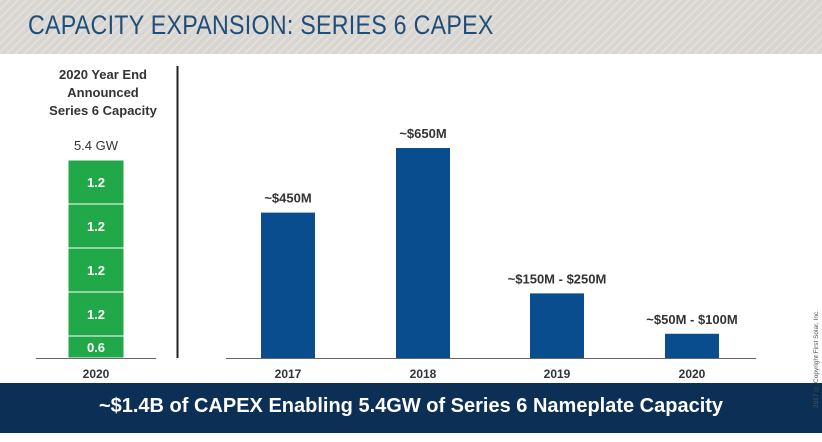 The width and height of the screenshot is (822, 442). I want to click on copyright-notice: 2017 © Copyright First Solar, Inc., so click(816, 359).